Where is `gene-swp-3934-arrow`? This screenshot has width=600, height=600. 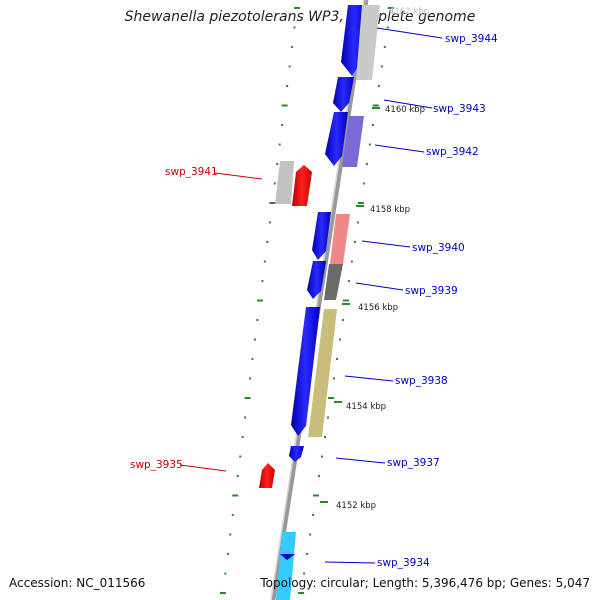
gene-swp-3934-arrow is located at coordinates (287, 557).